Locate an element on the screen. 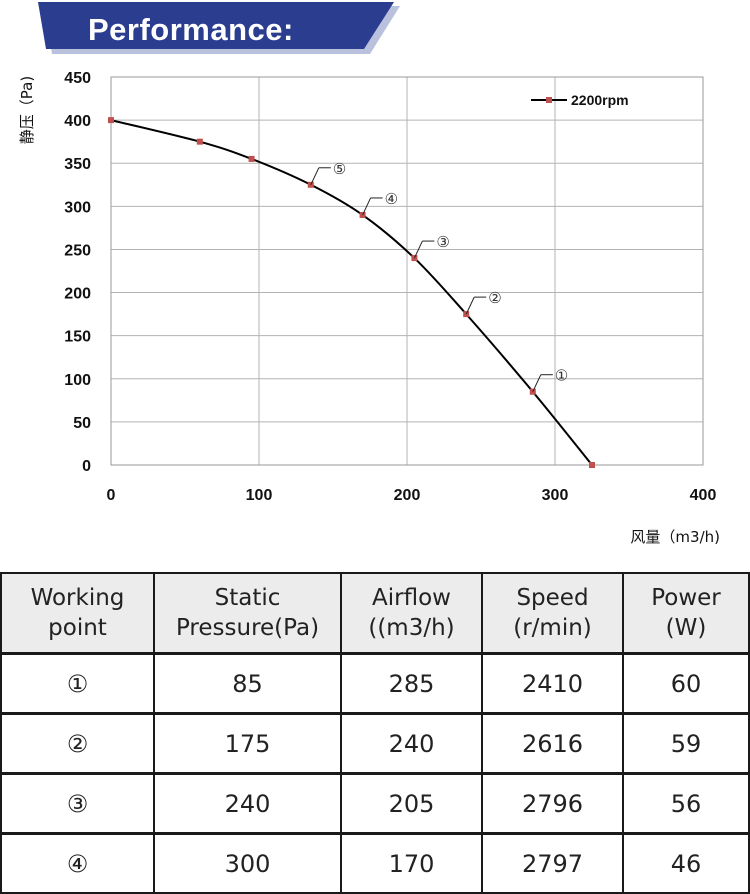 This screenshot has width=750, height=894. y-tick-50: 50 is located at coordinates (82, 423).